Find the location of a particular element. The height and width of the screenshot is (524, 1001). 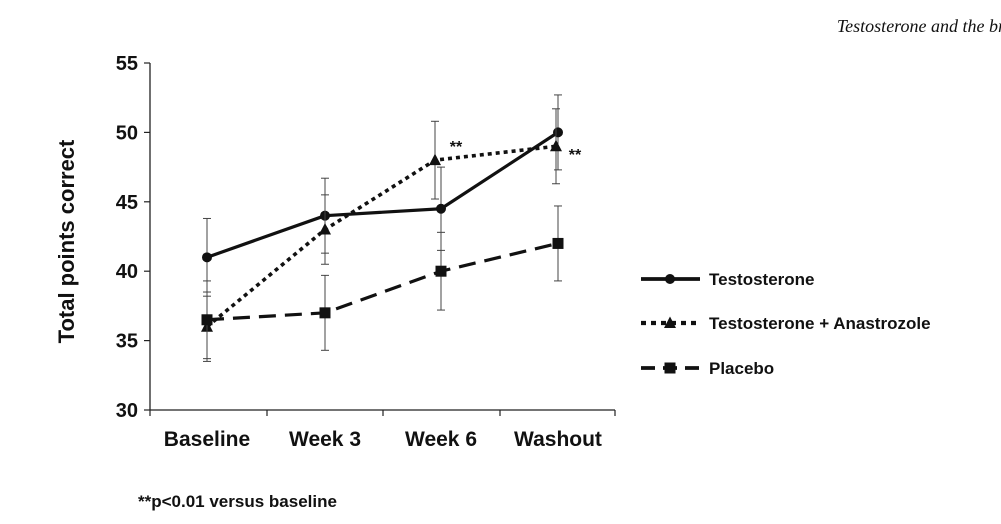

x-tick-label: Washout is located at coordinates (558, 439).